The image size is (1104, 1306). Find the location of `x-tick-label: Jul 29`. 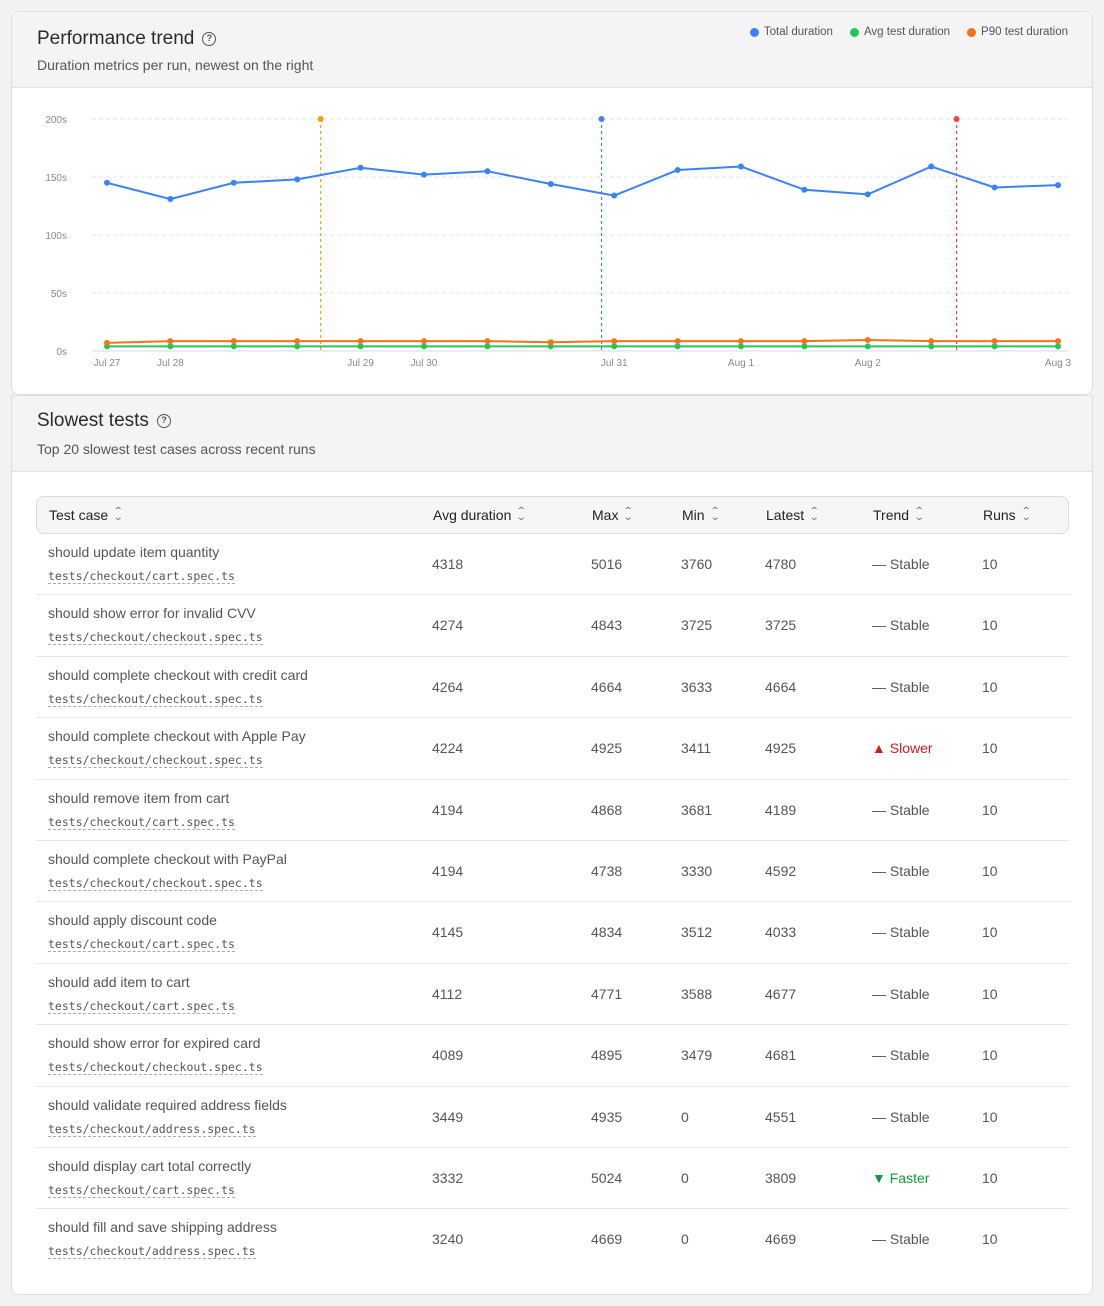

x-tick-label: Jul 29 is located at coordinates (360, 363).